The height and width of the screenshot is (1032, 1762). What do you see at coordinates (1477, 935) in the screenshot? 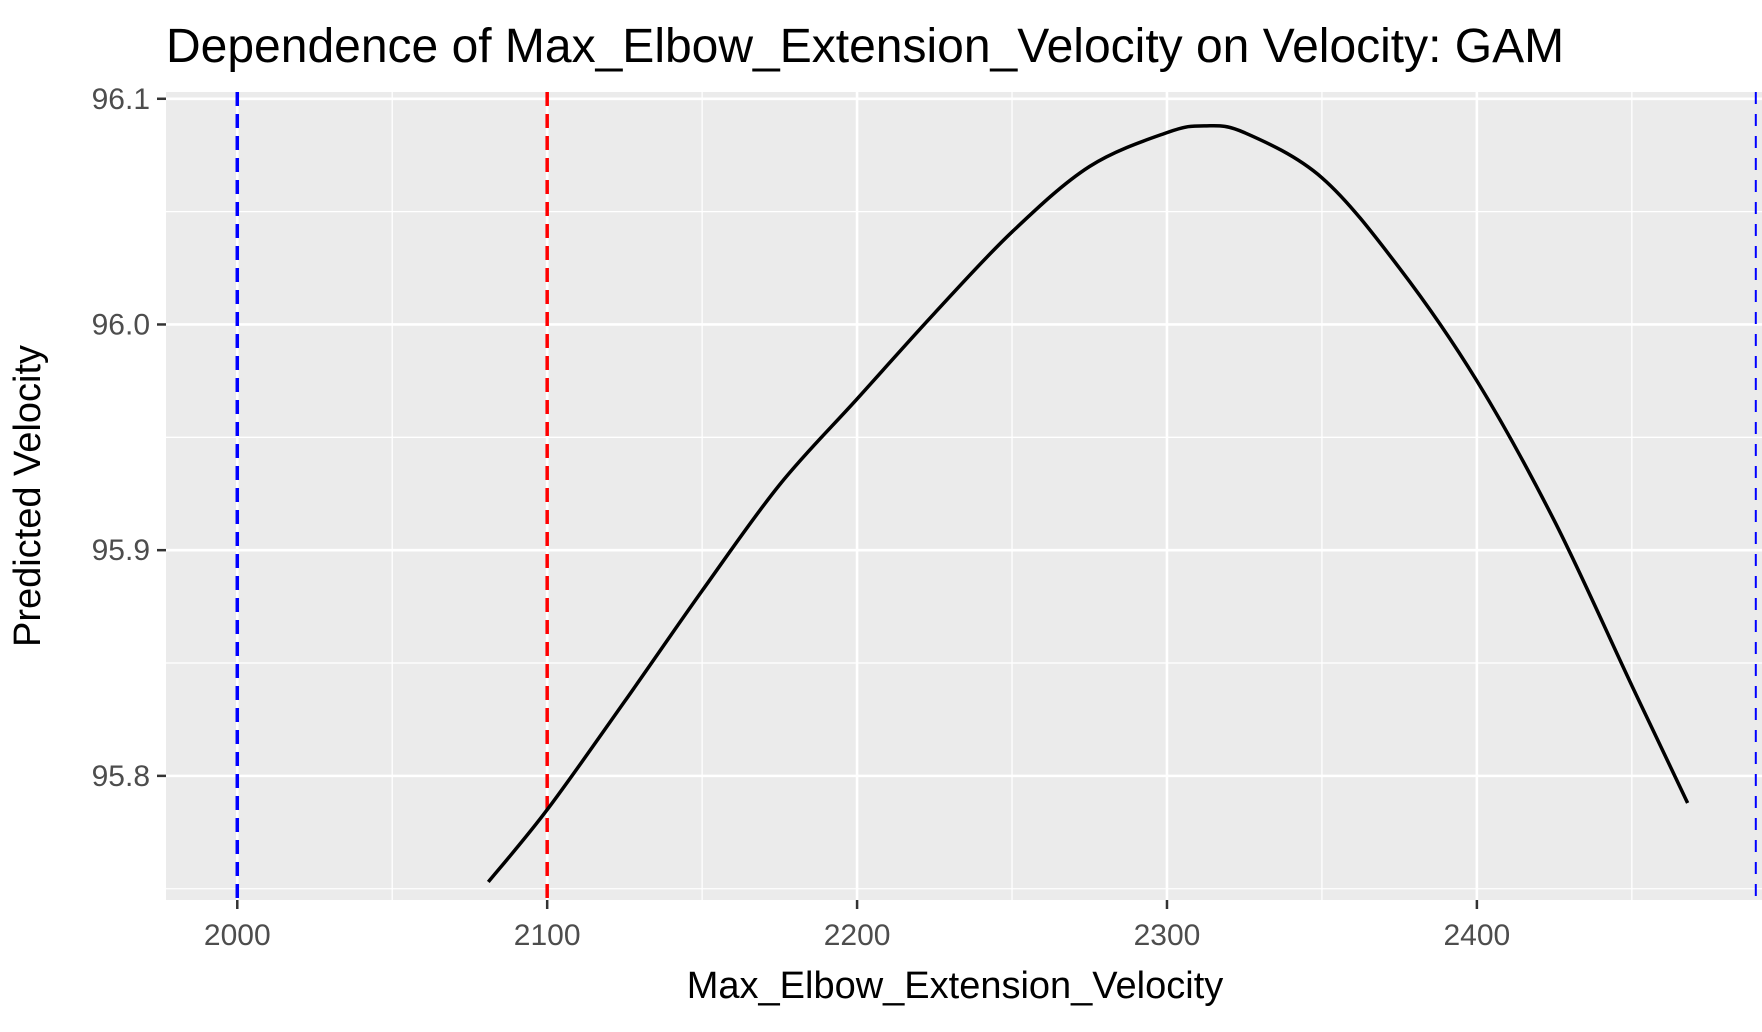
I see `x-tick-label: 2400` at bounding box center [1477, 935].